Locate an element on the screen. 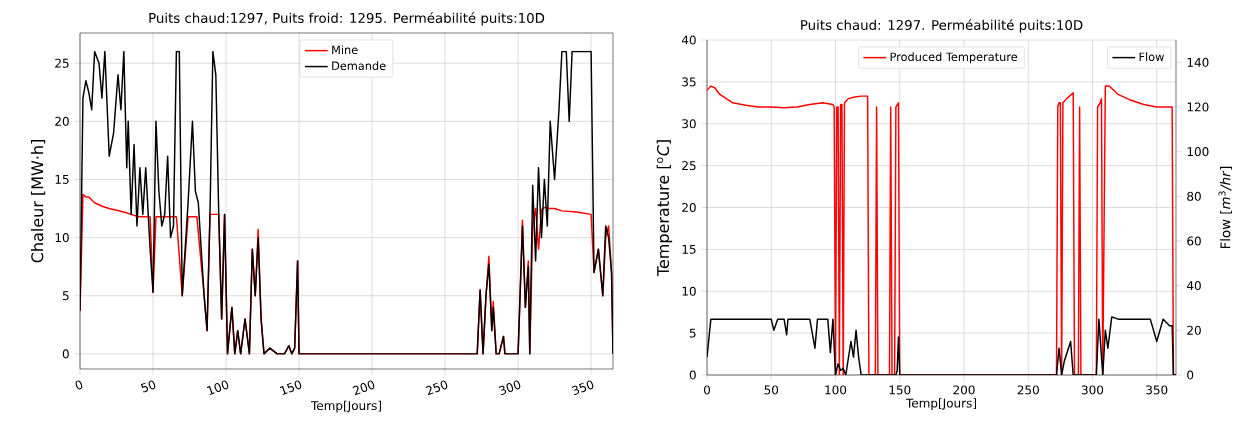 The image size is (1250, 421). y2-tick-label: 100 is located at coordinates (1198, 152).